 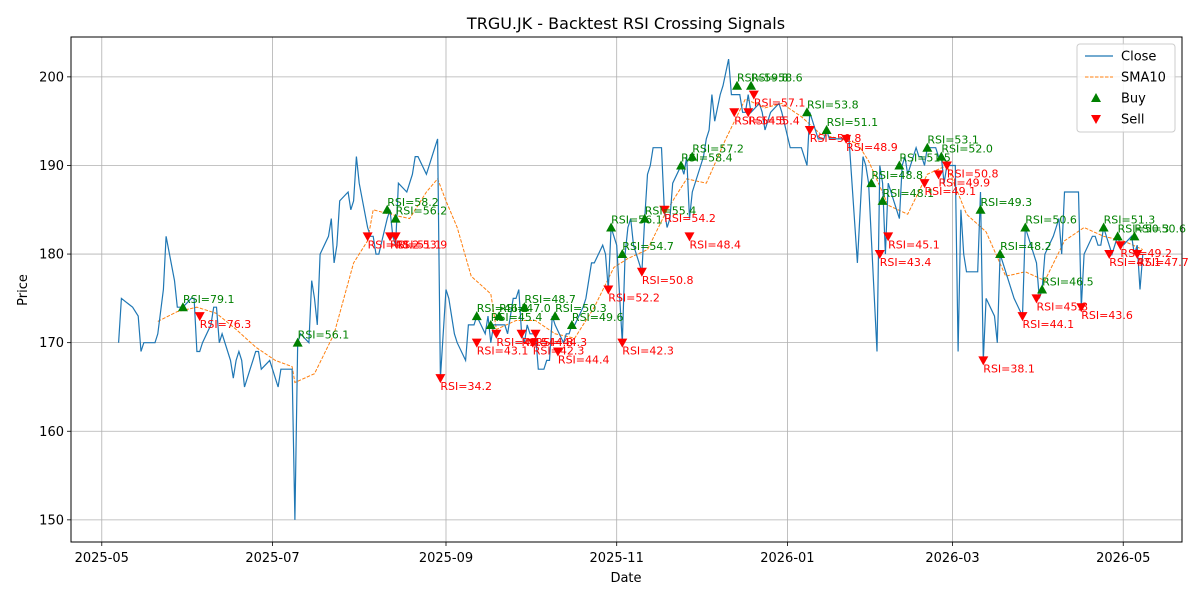 I want to click on buy-label: RSI=79.1, so click(x=209, y=299).